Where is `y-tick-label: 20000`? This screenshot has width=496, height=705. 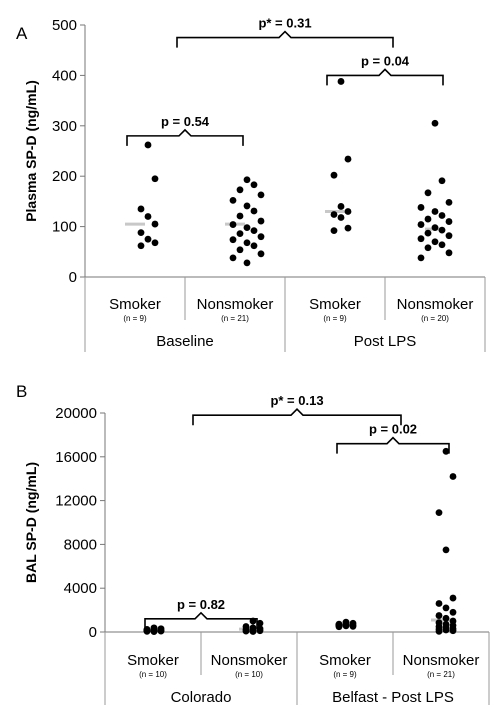
y-tick-label: 20000 is located at coordinates (76, 413).